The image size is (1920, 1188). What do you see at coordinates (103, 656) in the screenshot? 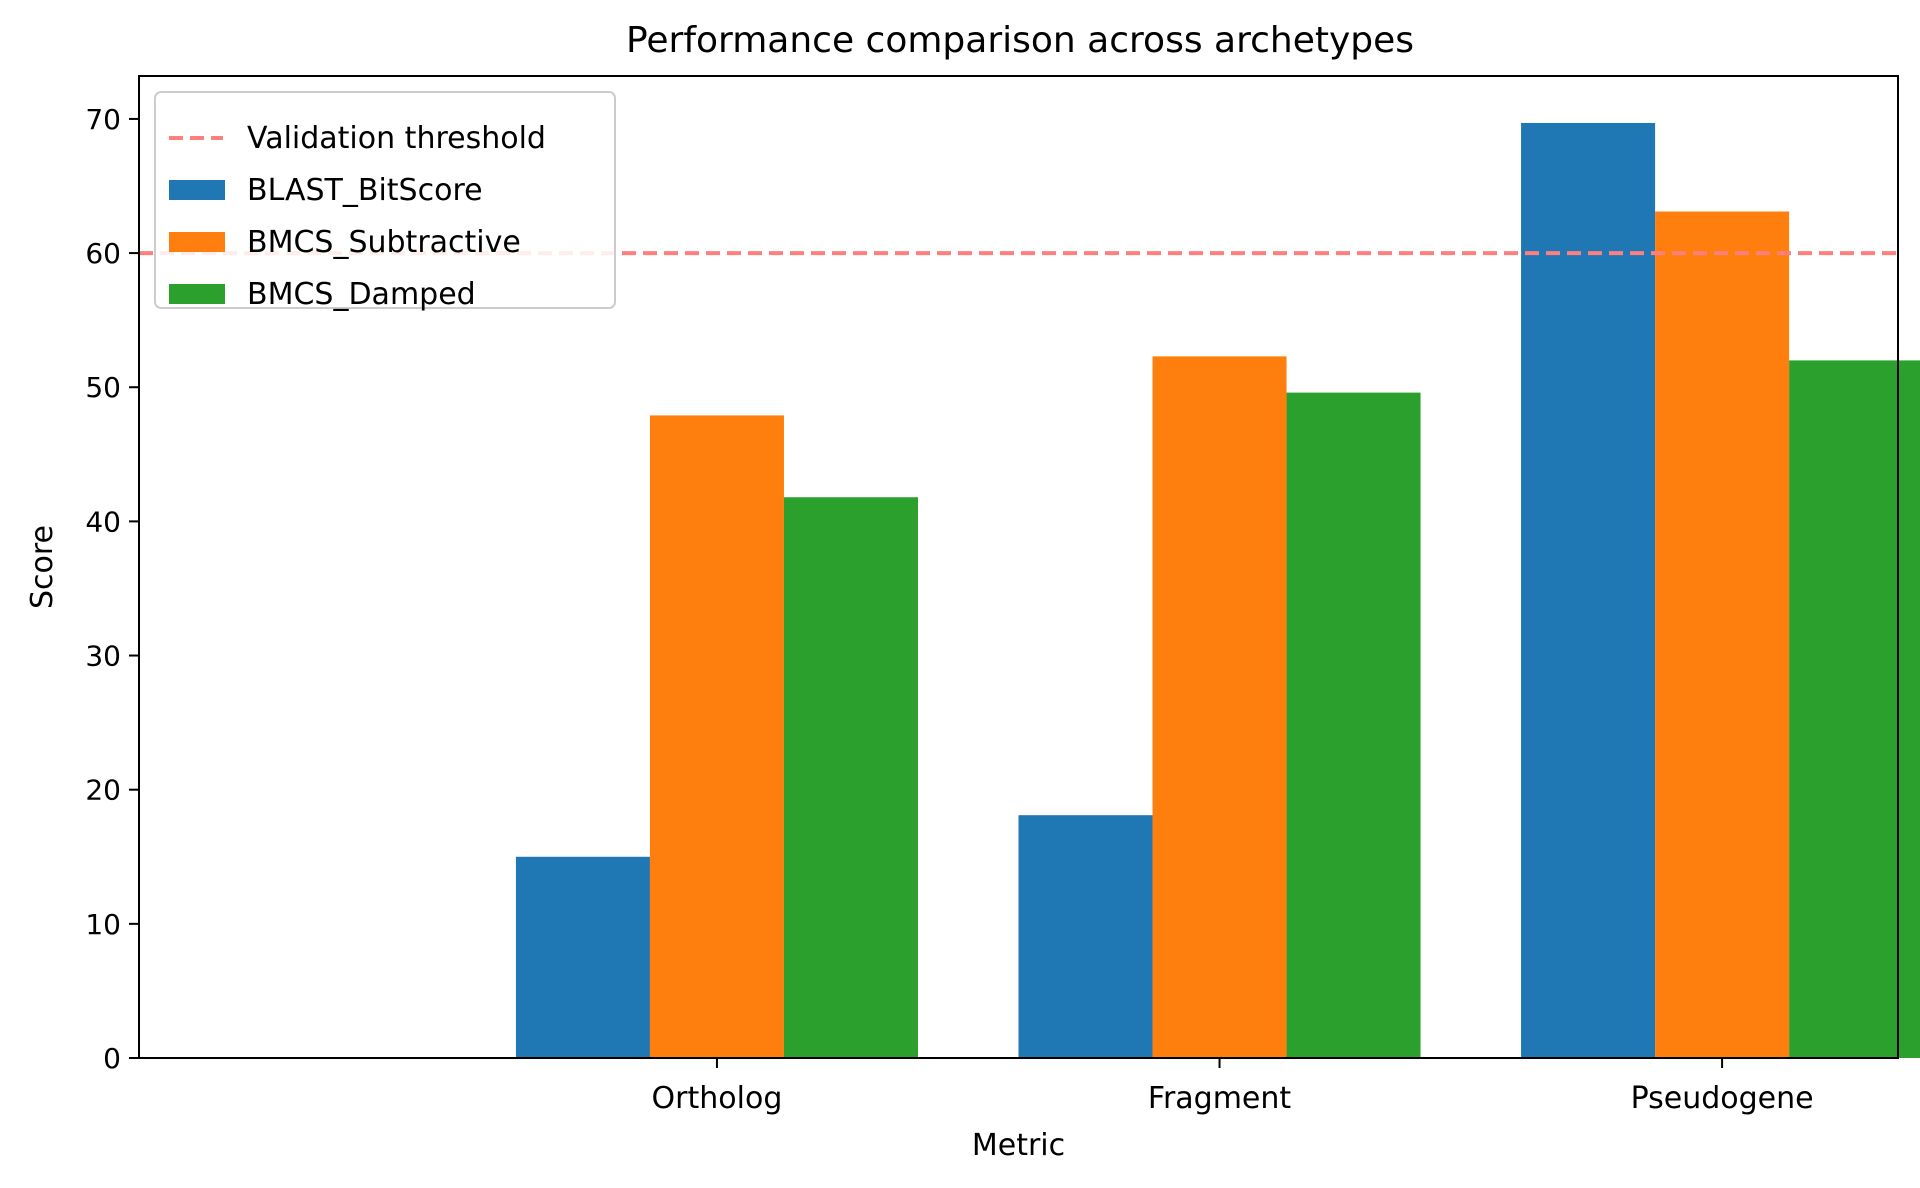
I see `y-tick-label: 30` at bounding box center [103, 656].